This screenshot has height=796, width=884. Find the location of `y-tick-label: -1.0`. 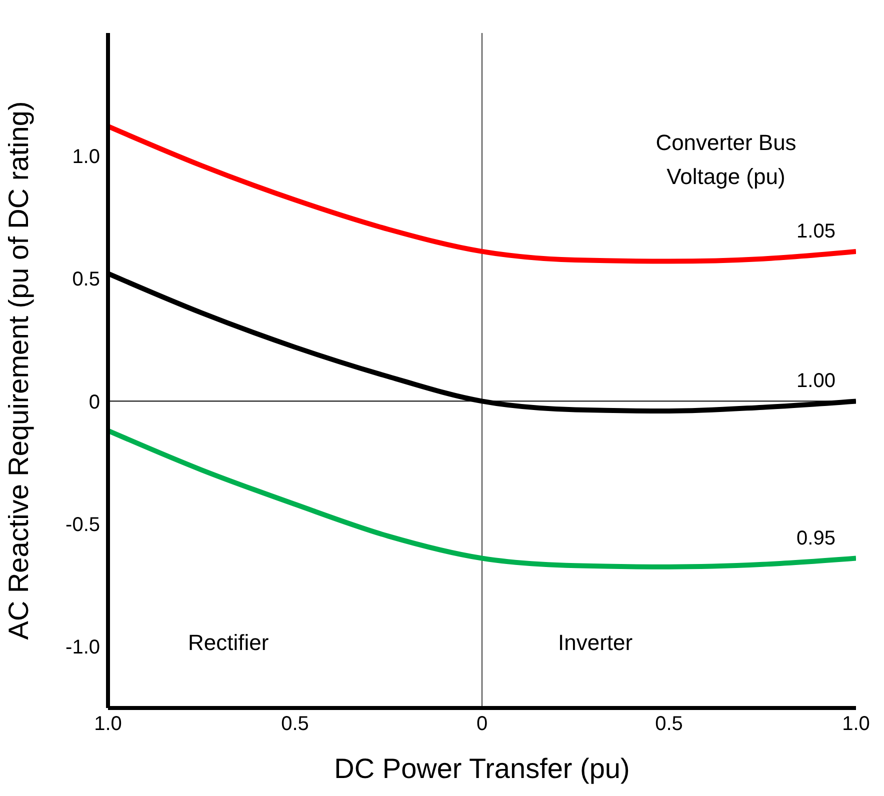

y-tick-label: -1.0 is located at coordinates (83, 647).